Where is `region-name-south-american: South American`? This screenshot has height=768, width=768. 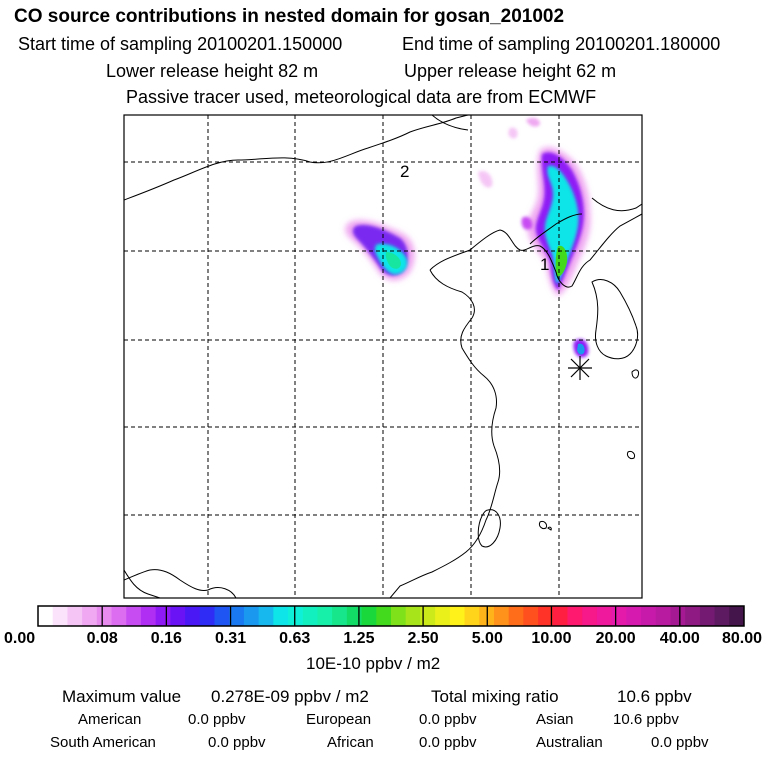
region-name-south-american: South American is located at coordinates (103, 742).